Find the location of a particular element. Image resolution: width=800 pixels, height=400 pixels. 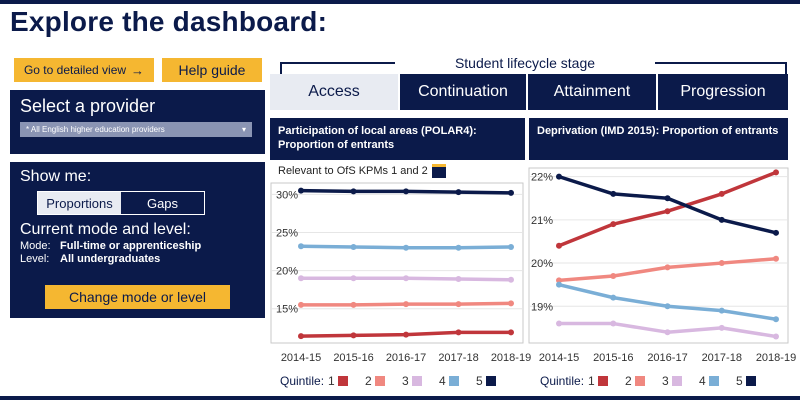

polar-legend-swatch-q3 is located at coordinates (417, 381).